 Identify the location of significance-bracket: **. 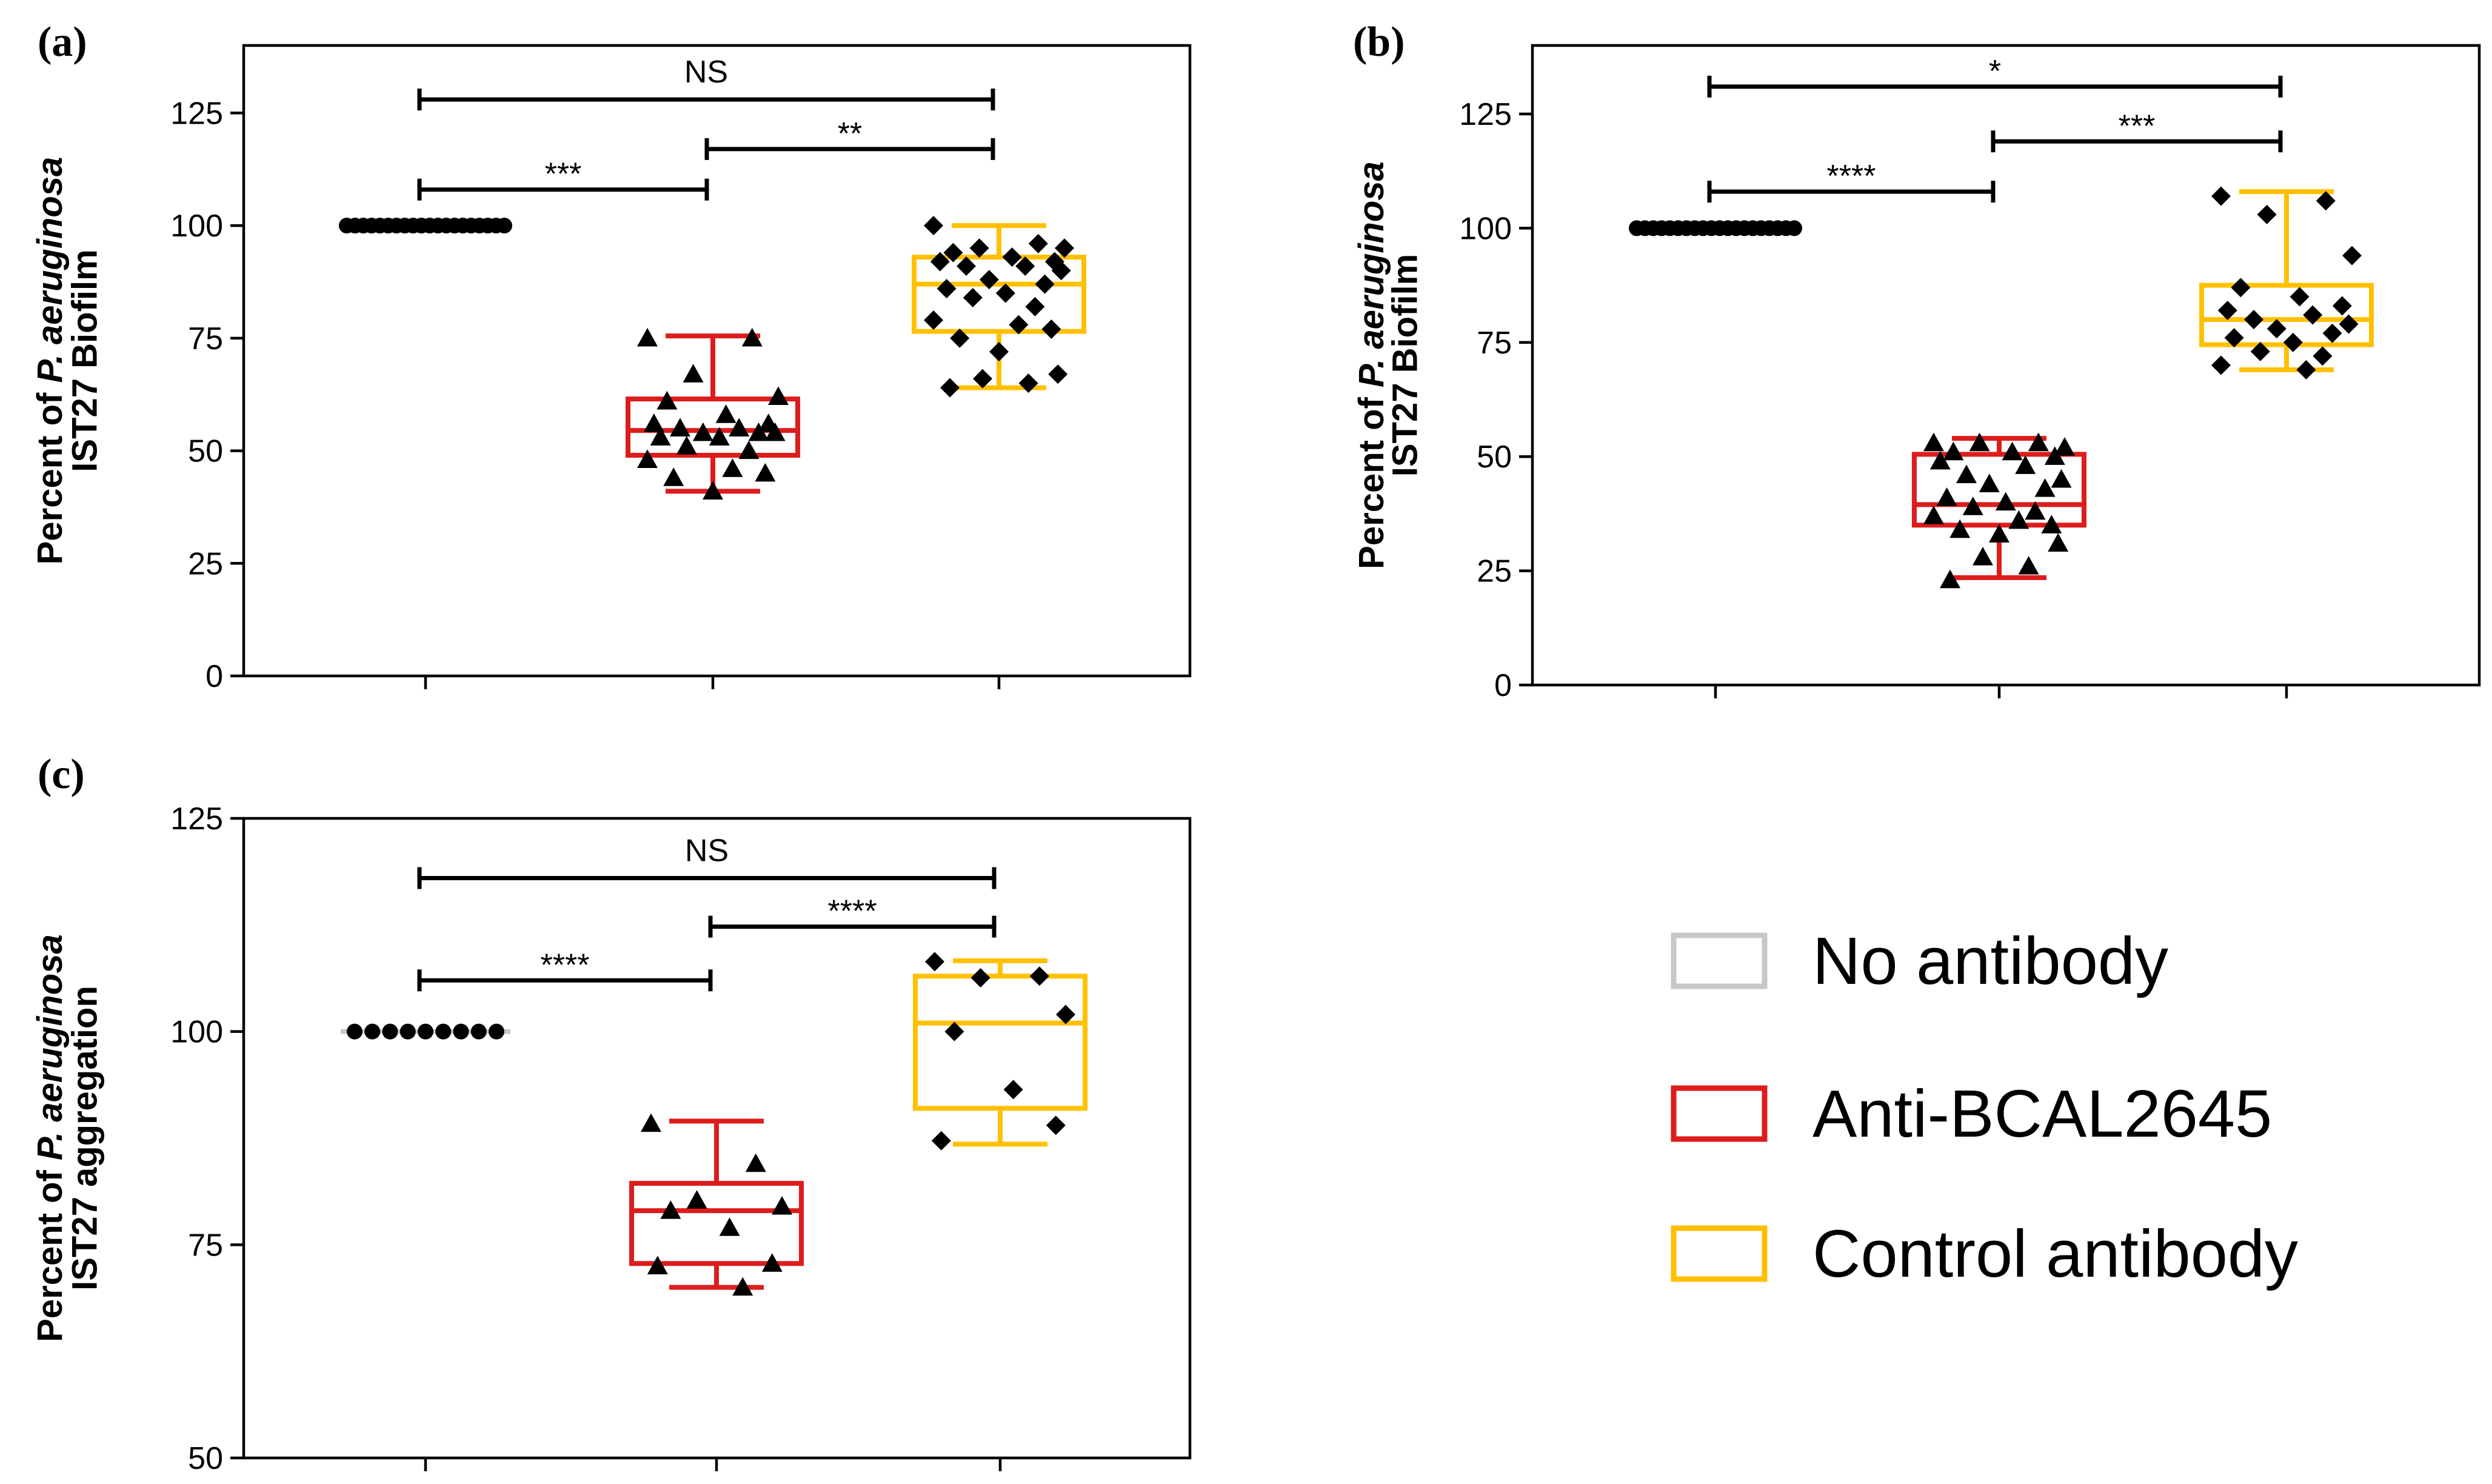
(849, 138).